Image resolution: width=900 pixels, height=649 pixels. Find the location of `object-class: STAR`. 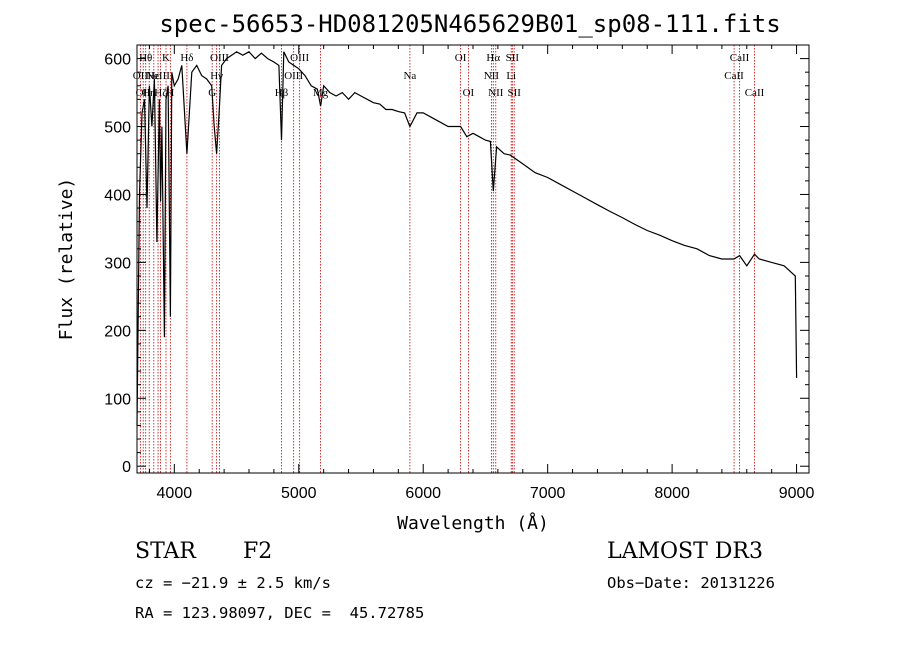

object-class: STAR is located at coordinates (165, 551).